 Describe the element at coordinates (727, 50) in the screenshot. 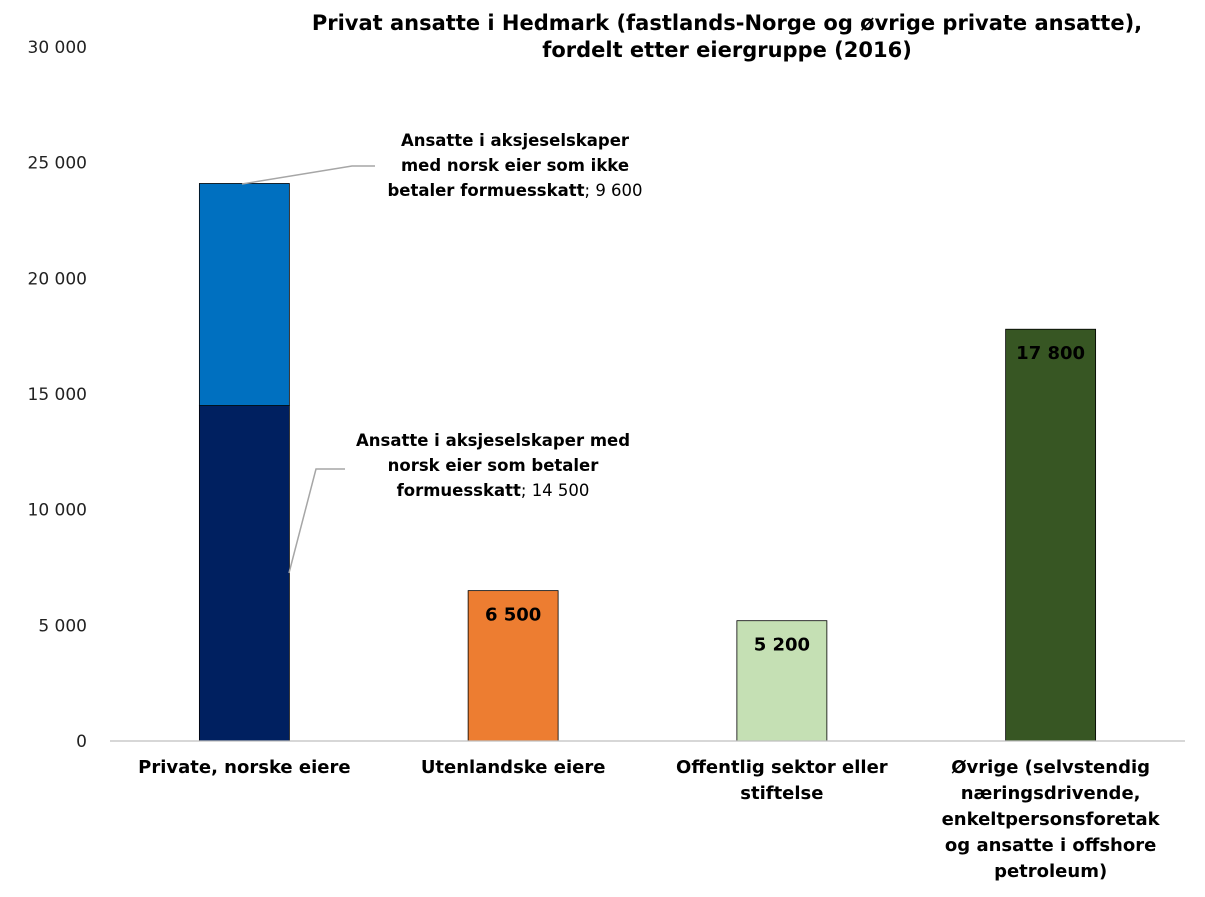

I see `chart-title-line: fordelt etter eiergruppe (2016)` at that location.